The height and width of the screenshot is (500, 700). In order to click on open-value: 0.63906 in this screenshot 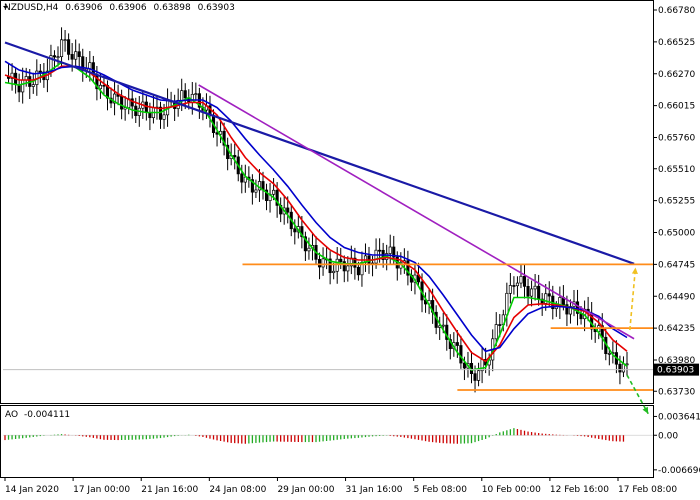, I will do `click(84, 8)`.